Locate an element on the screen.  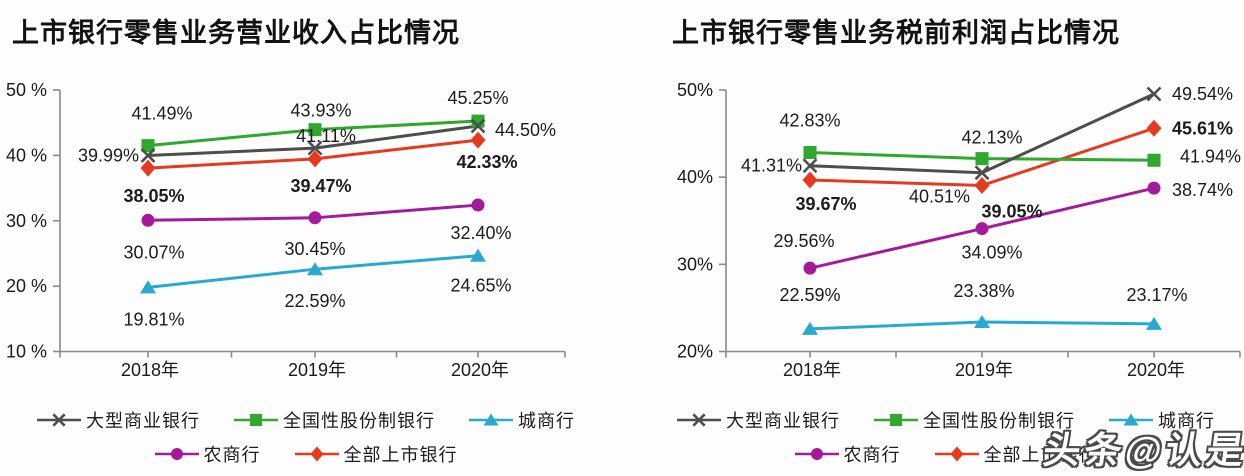
data-label: 39.47% is located at coordinates (320, 186).